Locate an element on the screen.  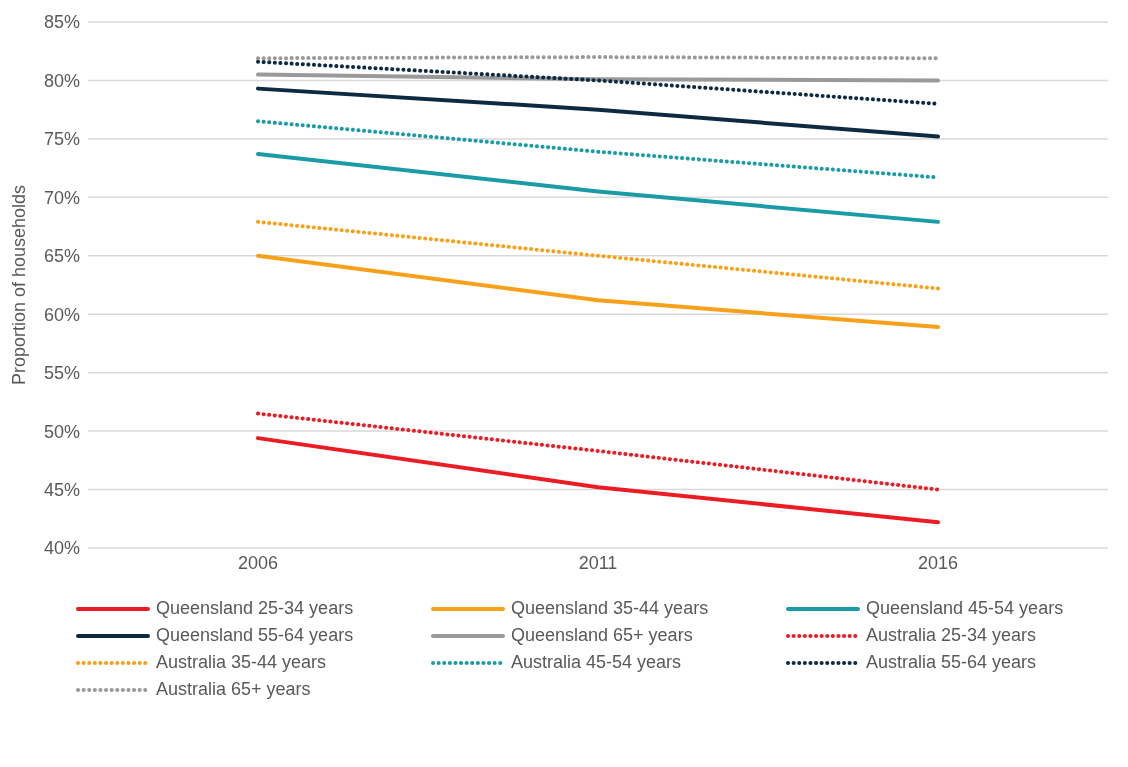
legend-label: Australia 35-44 years is located at coordinates (241, 662).